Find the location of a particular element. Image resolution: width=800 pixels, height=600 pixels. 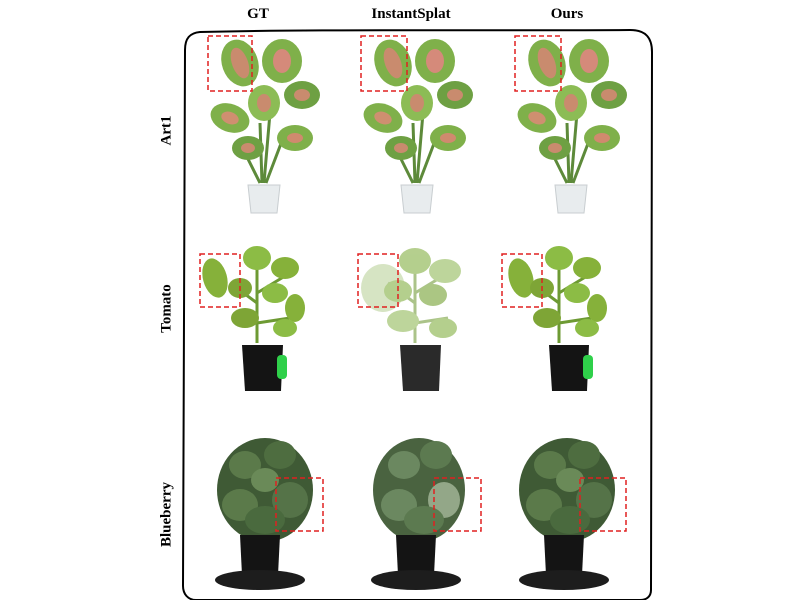

image-art1-ours is located at coordinates (572, 128).